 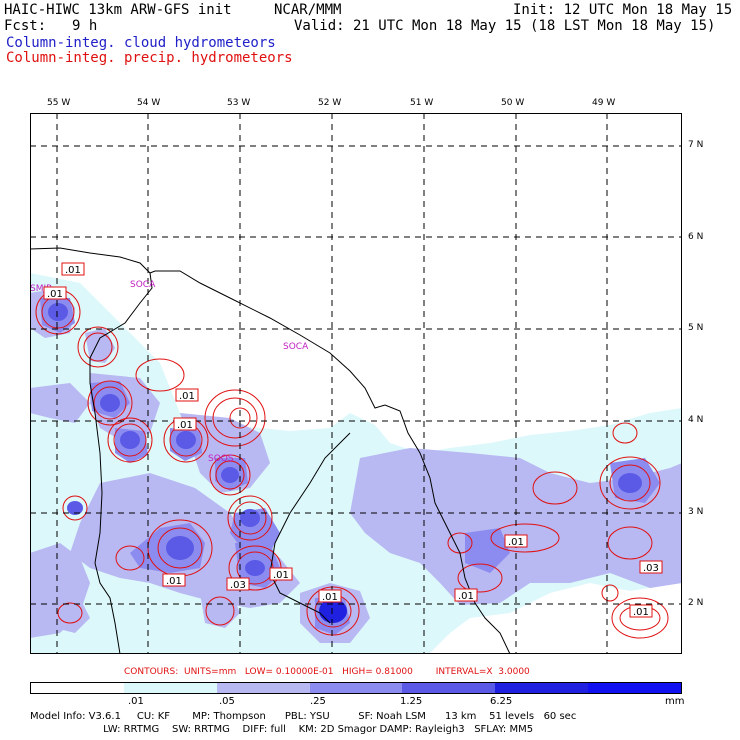 What do you see at coordinates (696, 420) in the screenshot?
I see `lat-label: 4 N` at bounding box center [696, 420].